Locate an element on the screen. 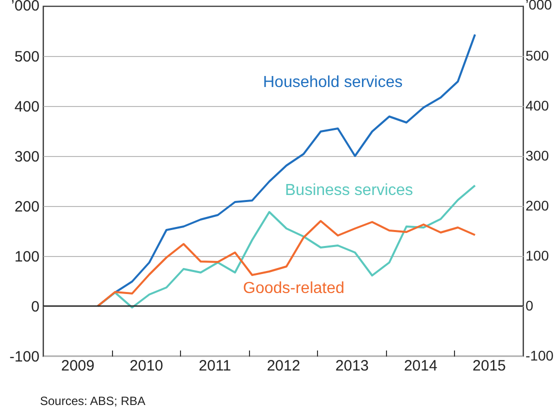 The height and width of the screenshot is (412, 554). y2-tick-label: 400 is located at coordinates (538, 106).